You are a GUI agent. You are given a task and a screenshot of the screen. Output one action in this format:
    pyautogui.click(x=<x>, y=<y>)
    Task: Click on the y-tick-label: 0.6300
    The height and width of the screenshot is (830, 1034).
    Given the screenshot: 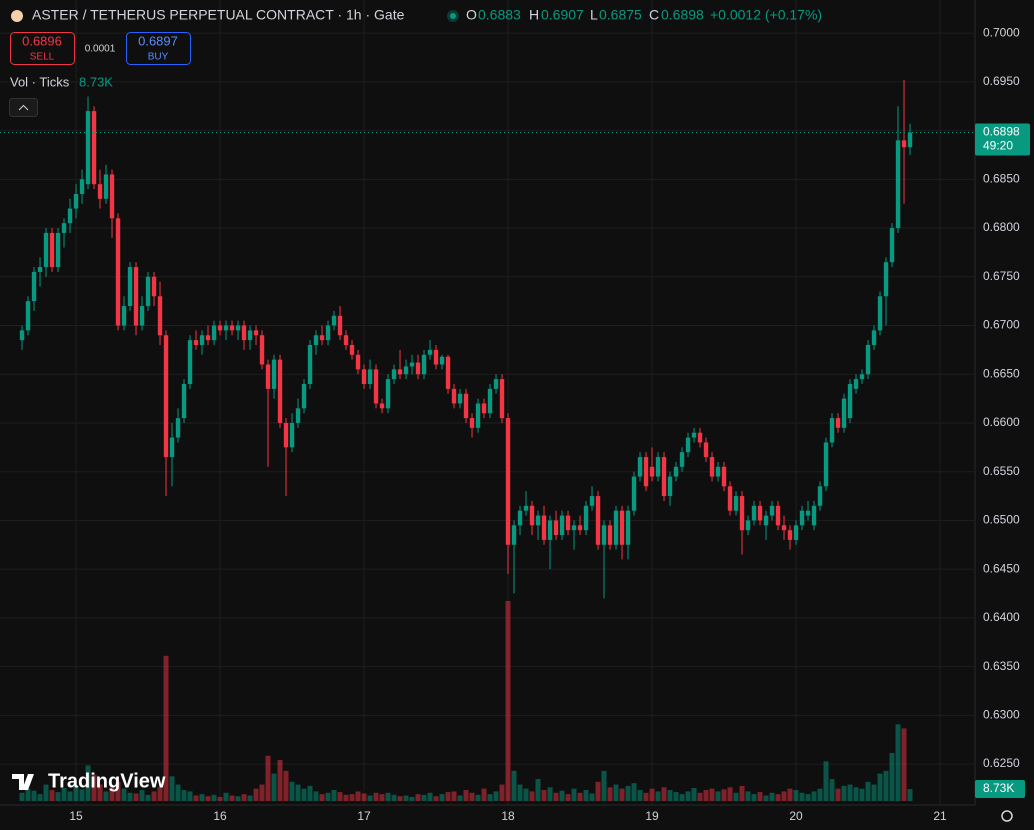 What is the action you would take?
    pyautogui.click(x=1001, y=715)
    